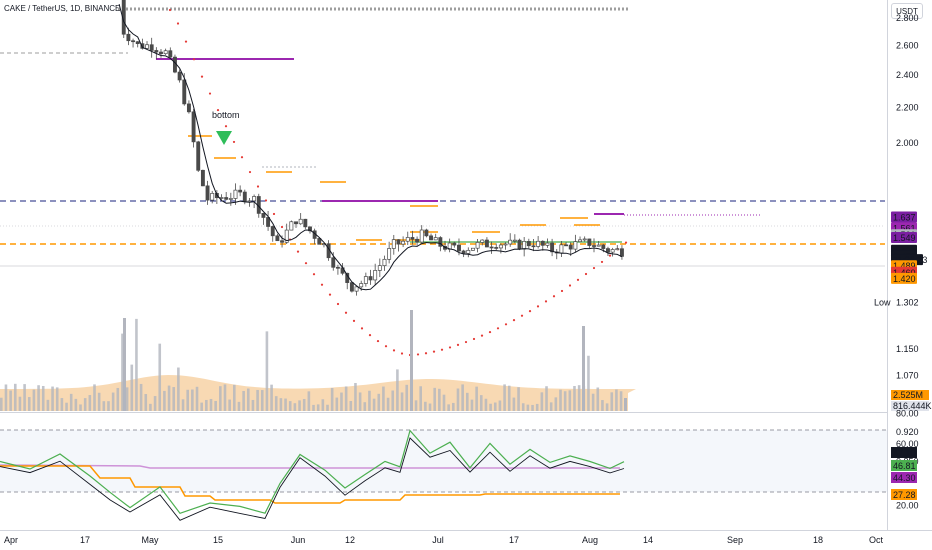 Image resolution: width=932 pixels, height=550 pixels. I want to click on rsi-label: 47.10, so click(904, 453).